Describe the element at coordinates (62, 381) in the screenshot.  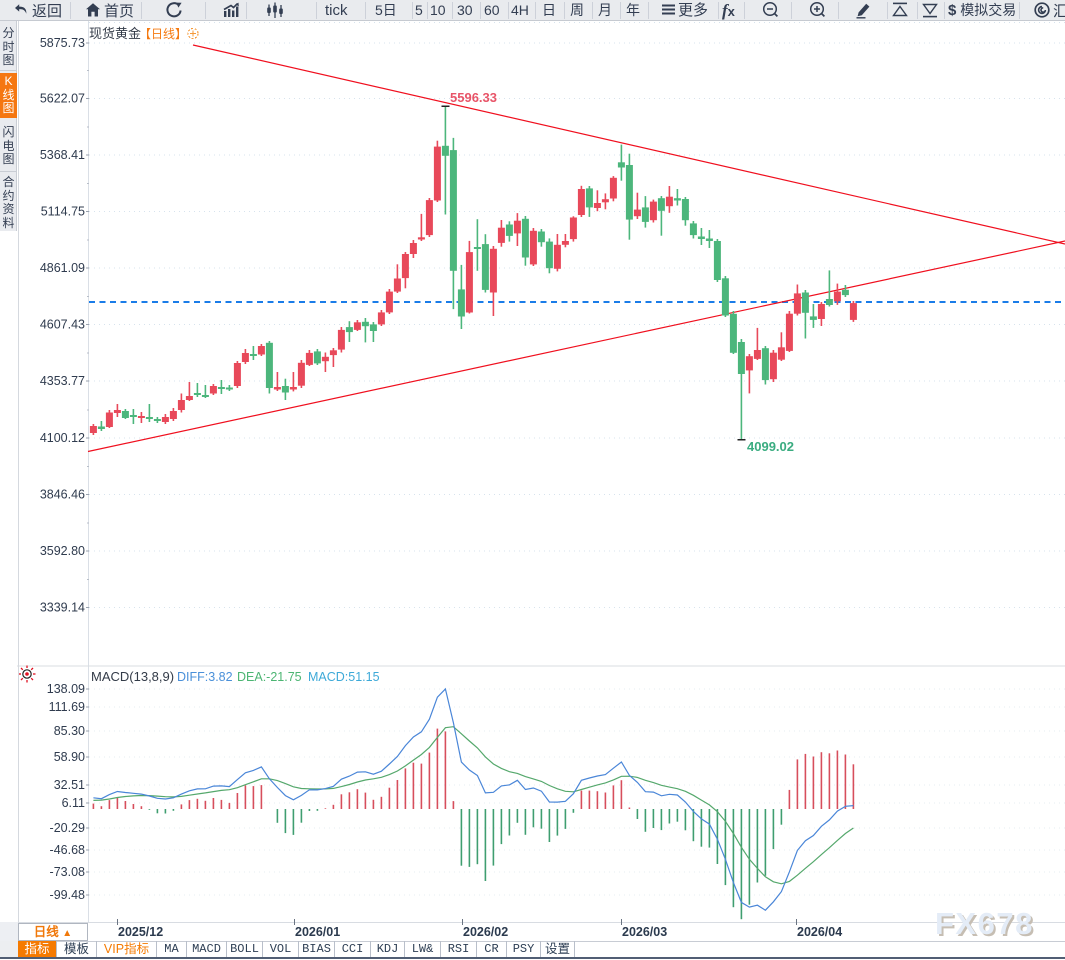
I see `svg-text: 4353.77` at that location.